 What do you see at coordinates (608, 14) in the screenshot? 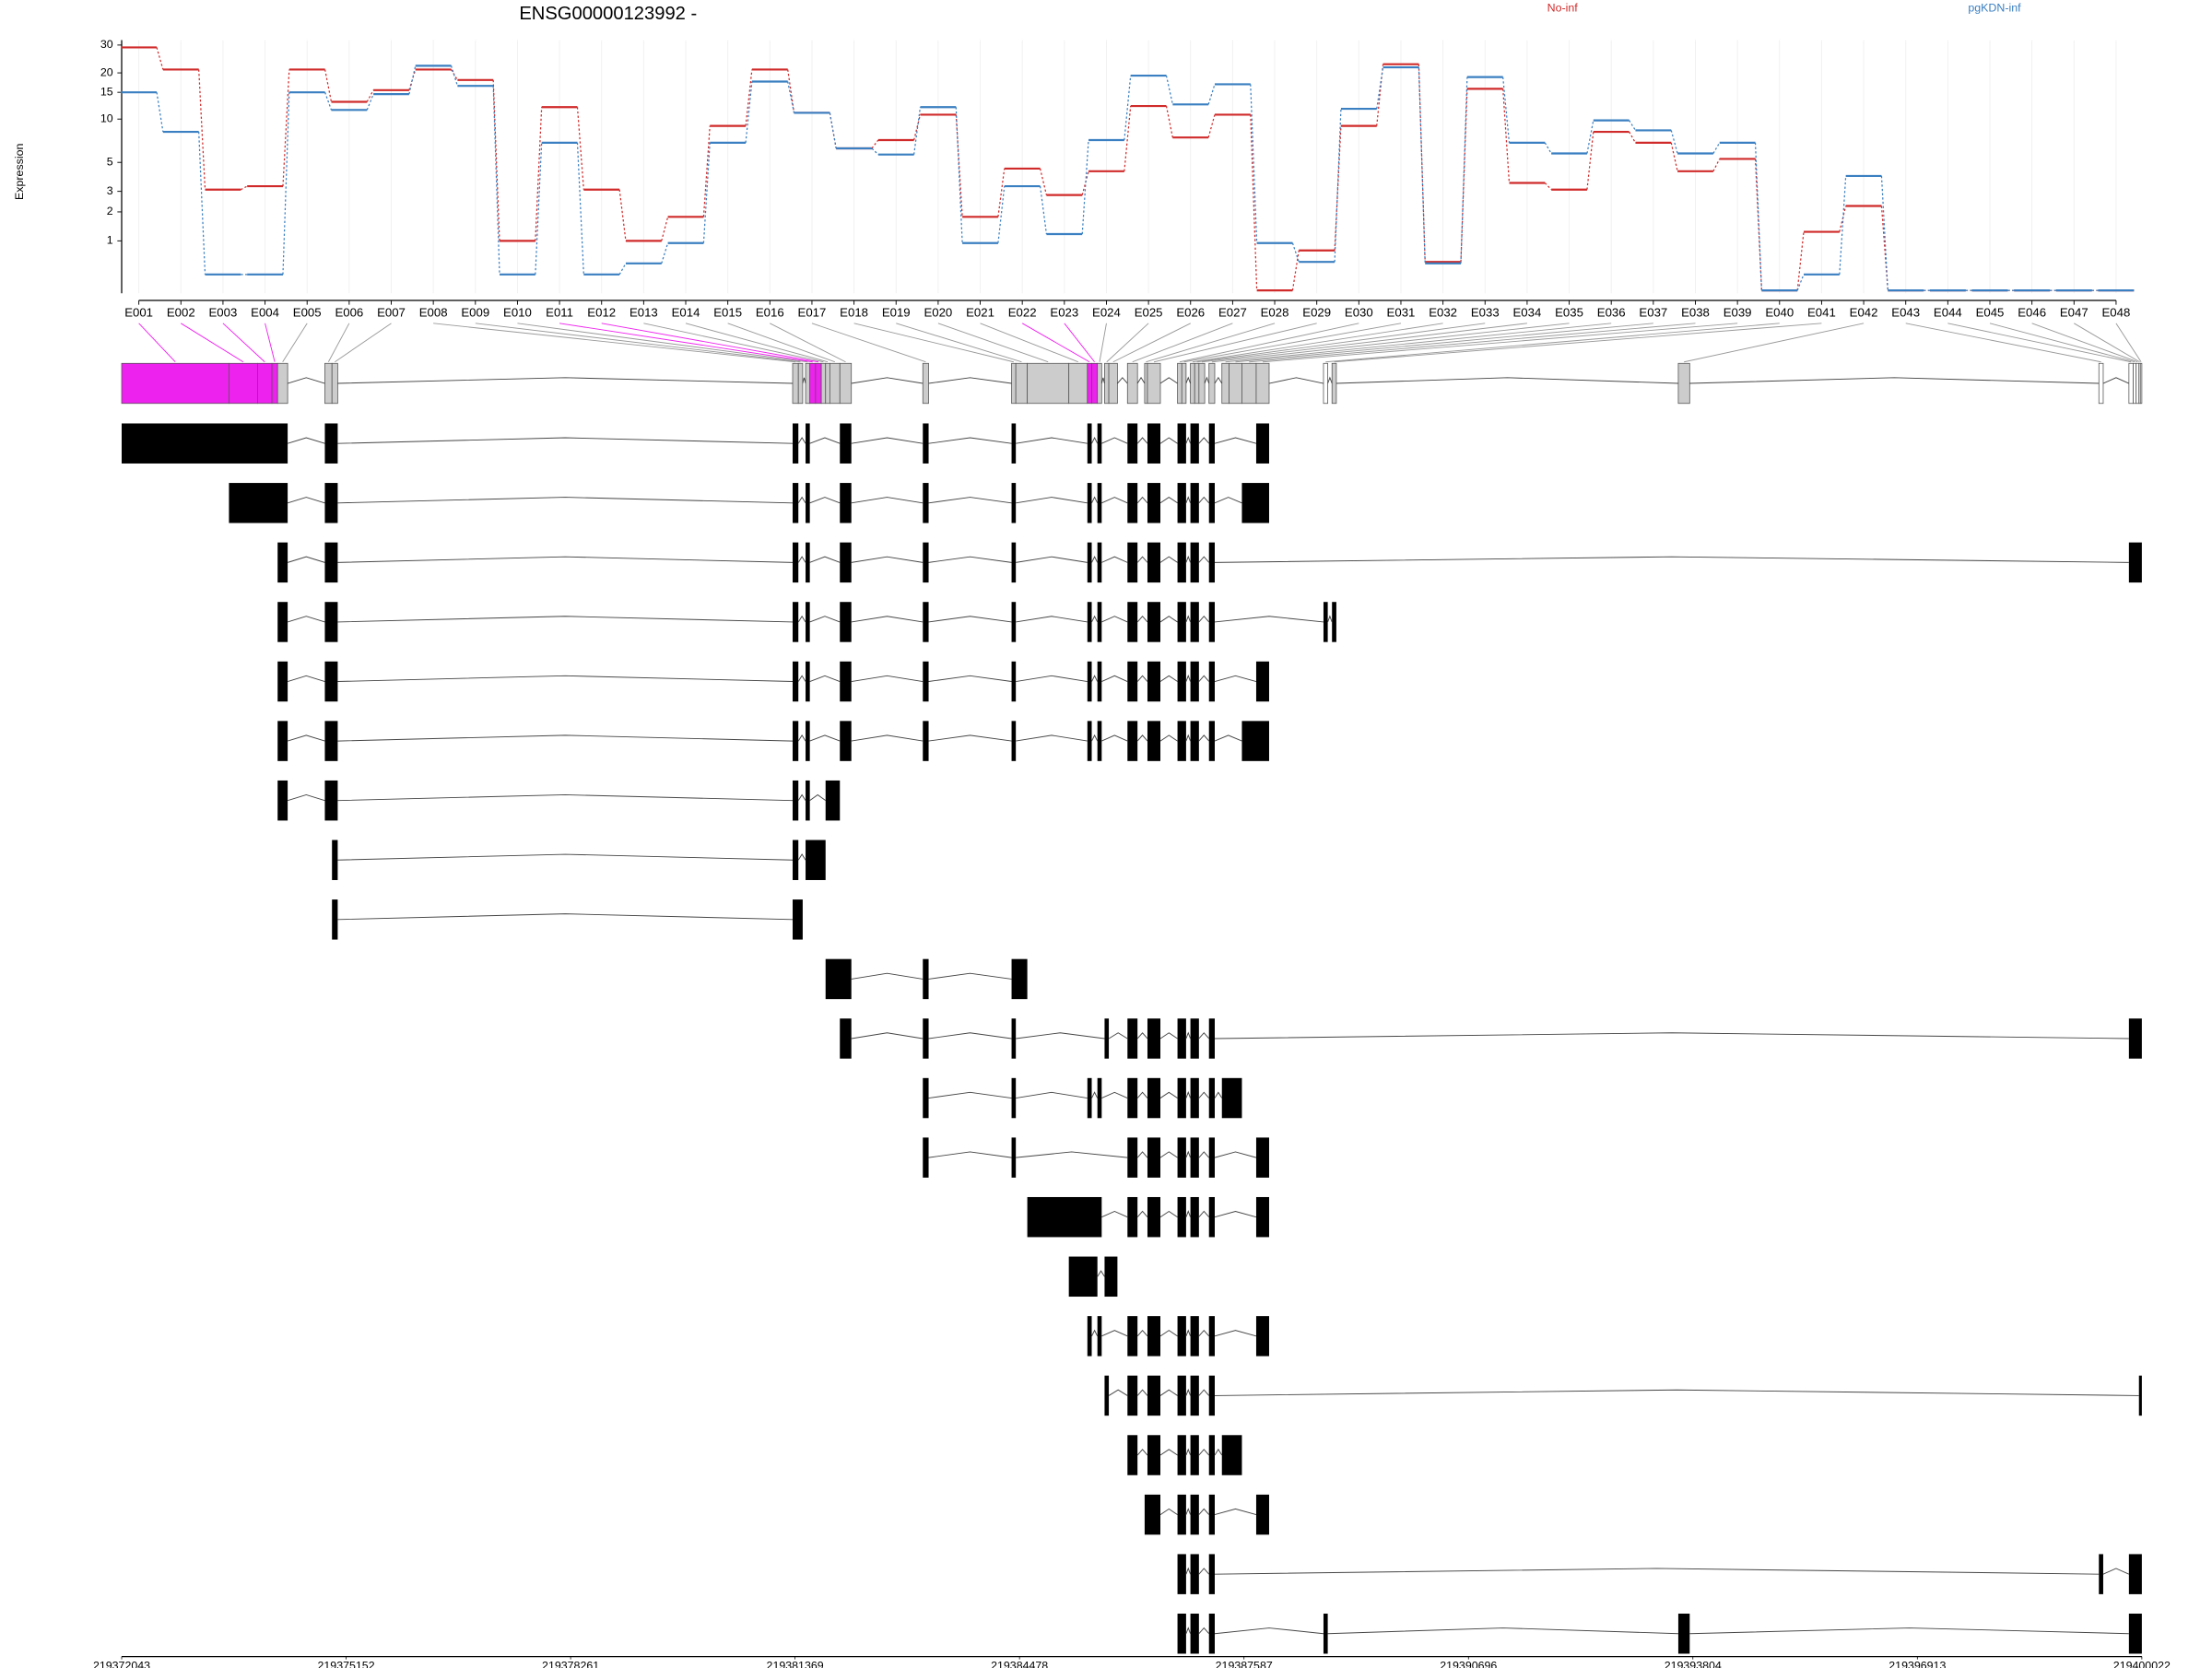
I see `chart-title: ENSG00000123992 -` at bounding box center [608, 14].